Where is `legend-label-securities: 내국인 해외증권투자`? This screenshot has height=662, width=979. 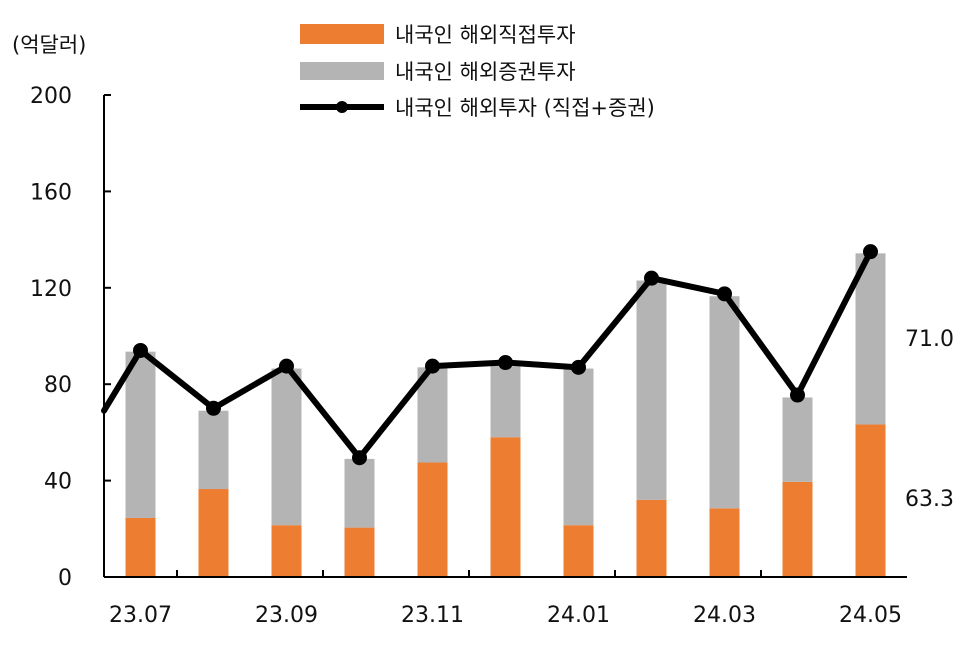 legend-label-securities: 내국인 해외증권투자 is located at coordinates (485, 72).